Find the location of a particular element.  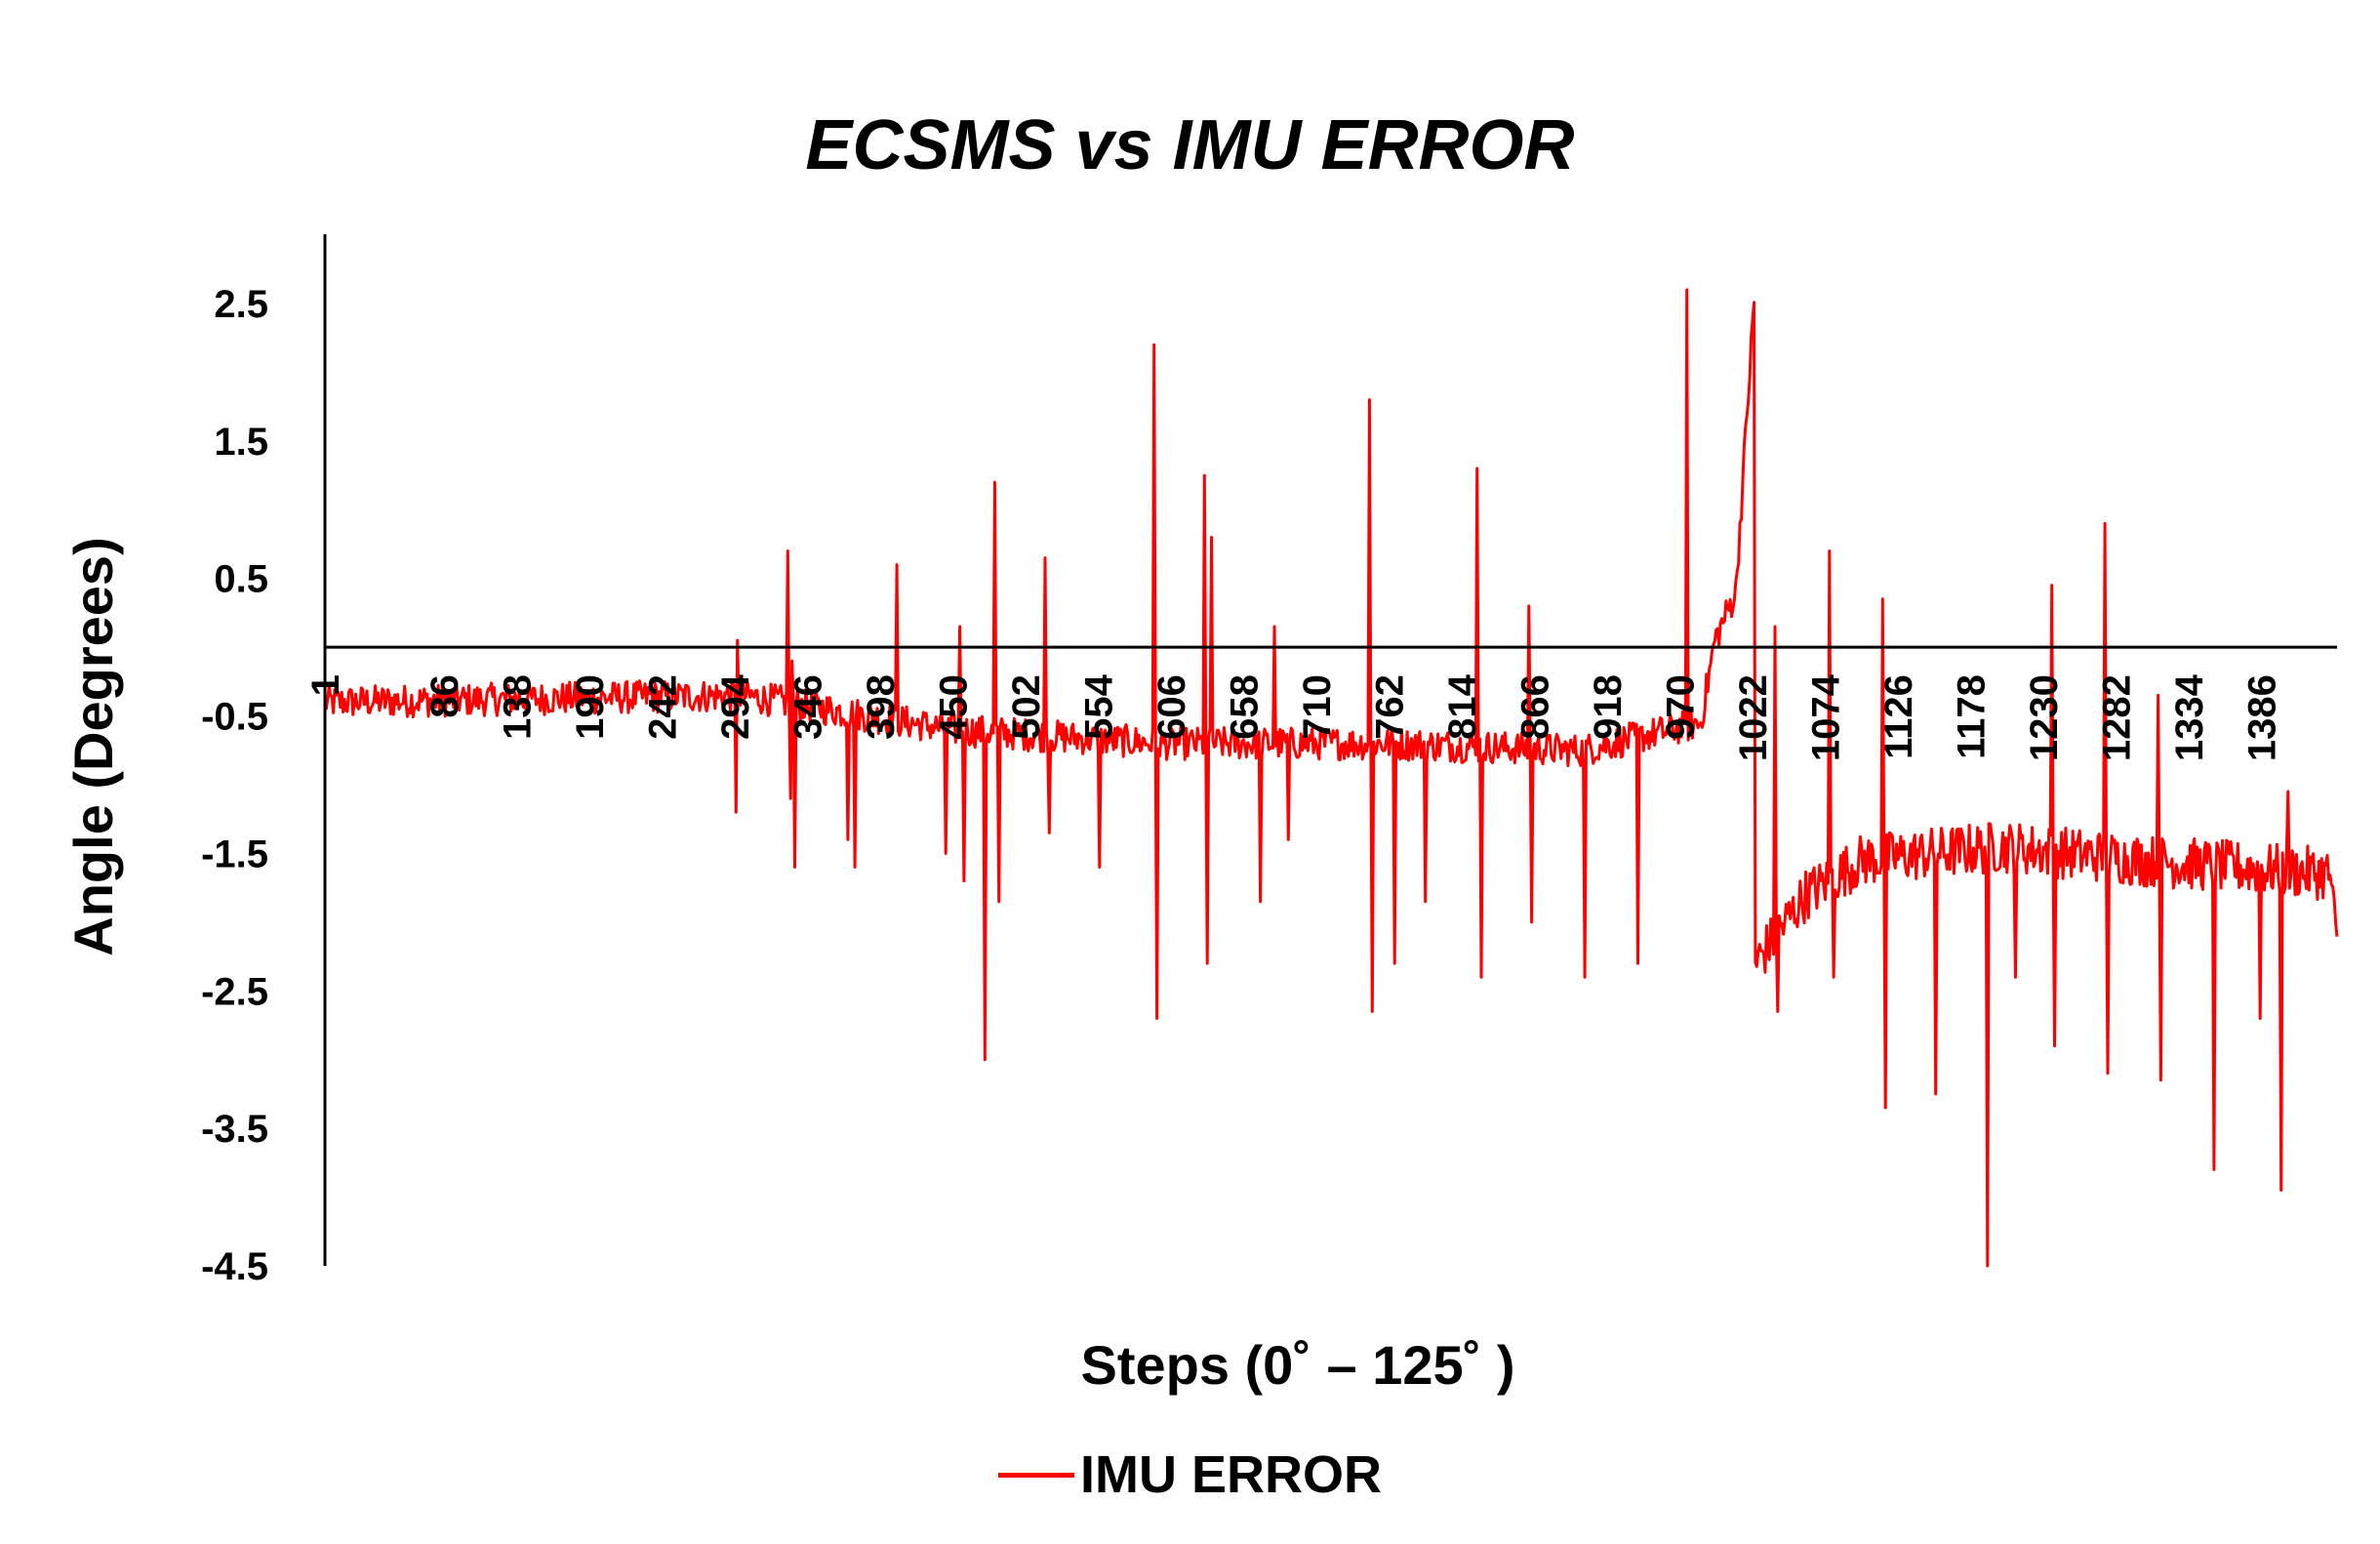

x-tick-label: 294 is located at coordinates (735, 706).